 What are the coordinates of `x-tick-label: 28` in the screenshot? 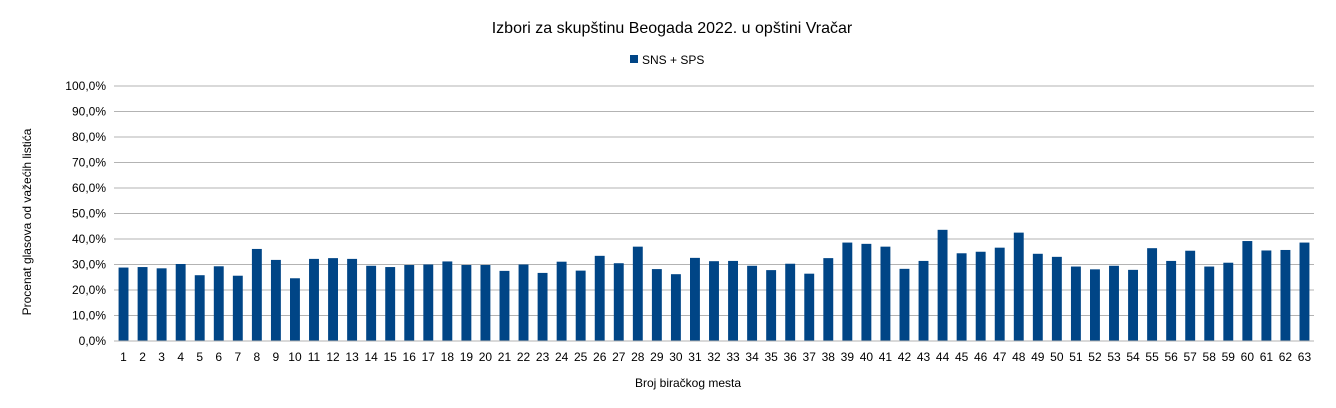 It's located at (638, 357).